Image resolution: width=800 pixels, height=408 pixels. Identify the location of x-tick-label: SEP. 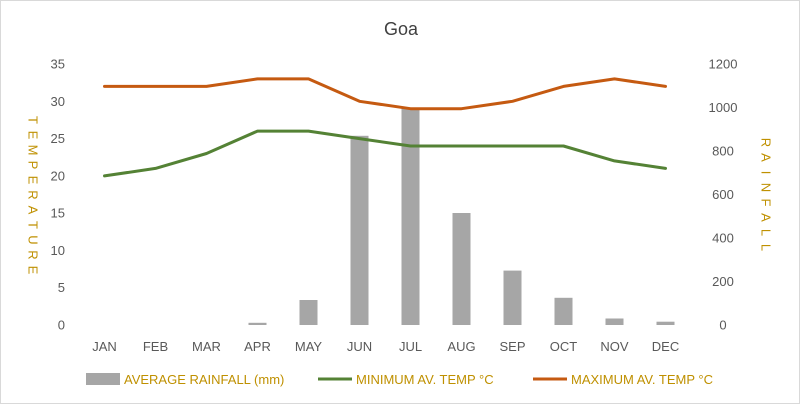
(512, 346).